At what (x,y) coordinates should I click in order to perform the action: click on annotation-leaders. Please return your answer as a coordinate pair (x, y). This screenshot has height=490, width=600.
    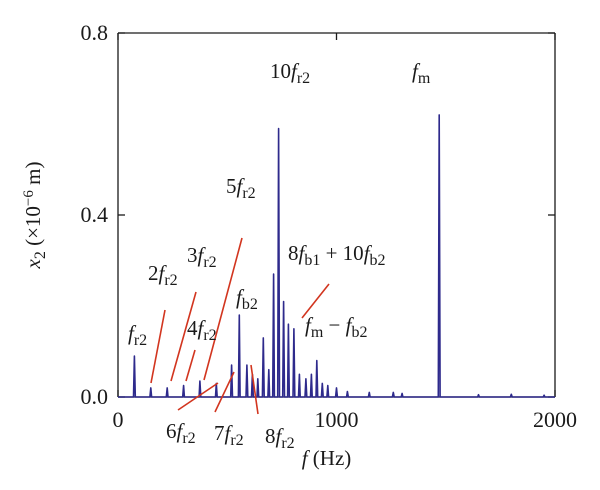
    Looking at the image, I should click on (240, 326).